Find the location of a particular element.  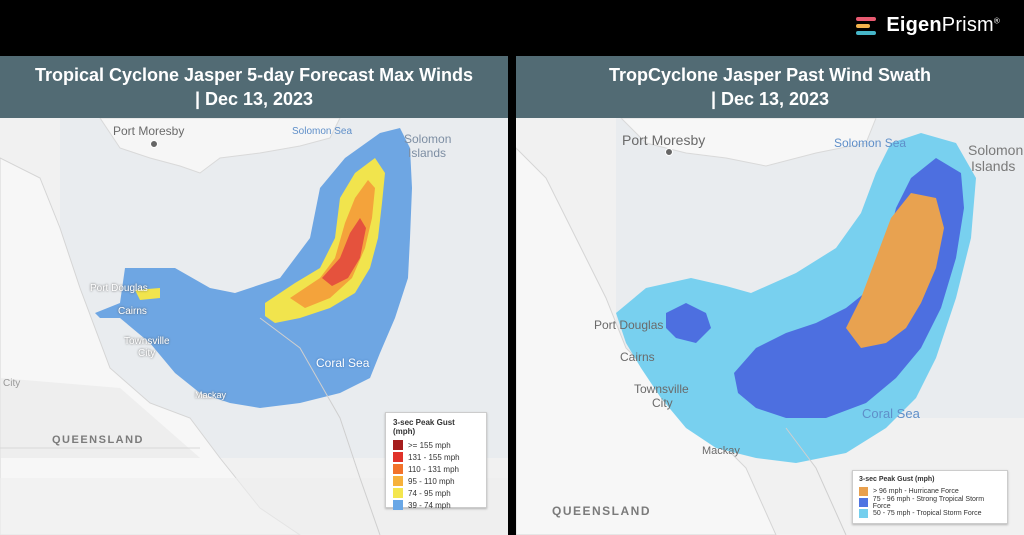

legend-item-tropical-storm-force: 50 - 75 mph - Tropical Storm Force is located at coordinates (930, 513).